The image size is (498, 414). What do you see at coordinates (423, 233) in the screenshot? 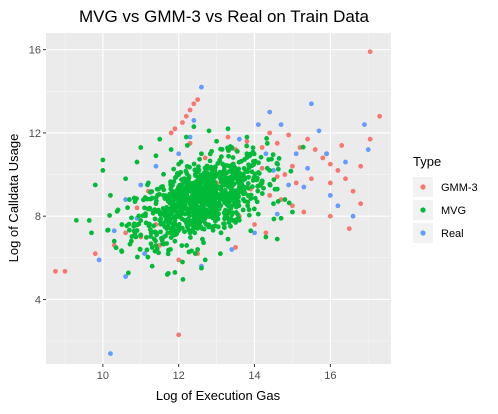
I see `legend-key-marker` at bounding box center [423, 233].